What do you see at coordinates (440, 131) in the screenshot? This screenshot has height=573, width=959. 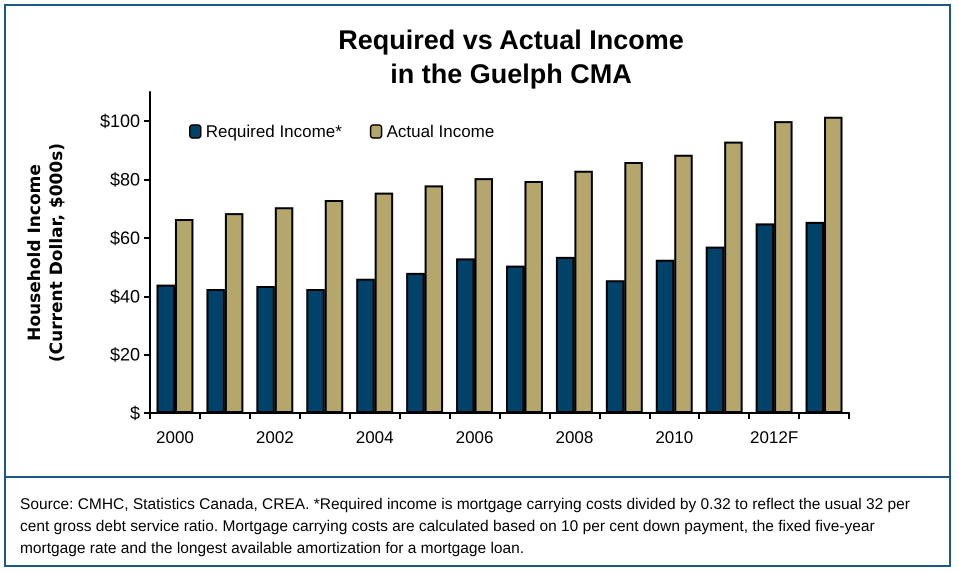 I see `legend-label: Actual Income` at bounding box center [440, 131].